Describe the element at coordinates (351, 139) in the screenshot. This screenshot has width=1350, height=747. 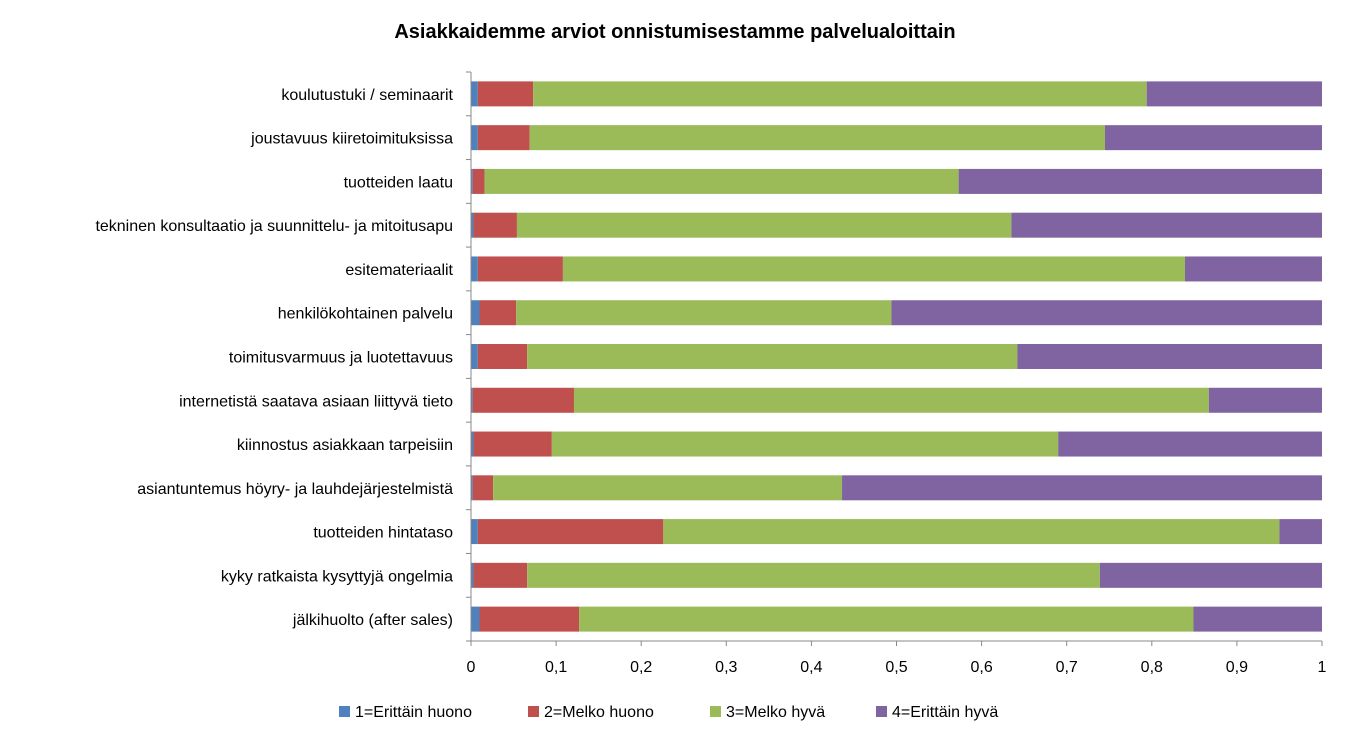
I see `category-label: joustavuus kiiretoimituksissa` at that location.